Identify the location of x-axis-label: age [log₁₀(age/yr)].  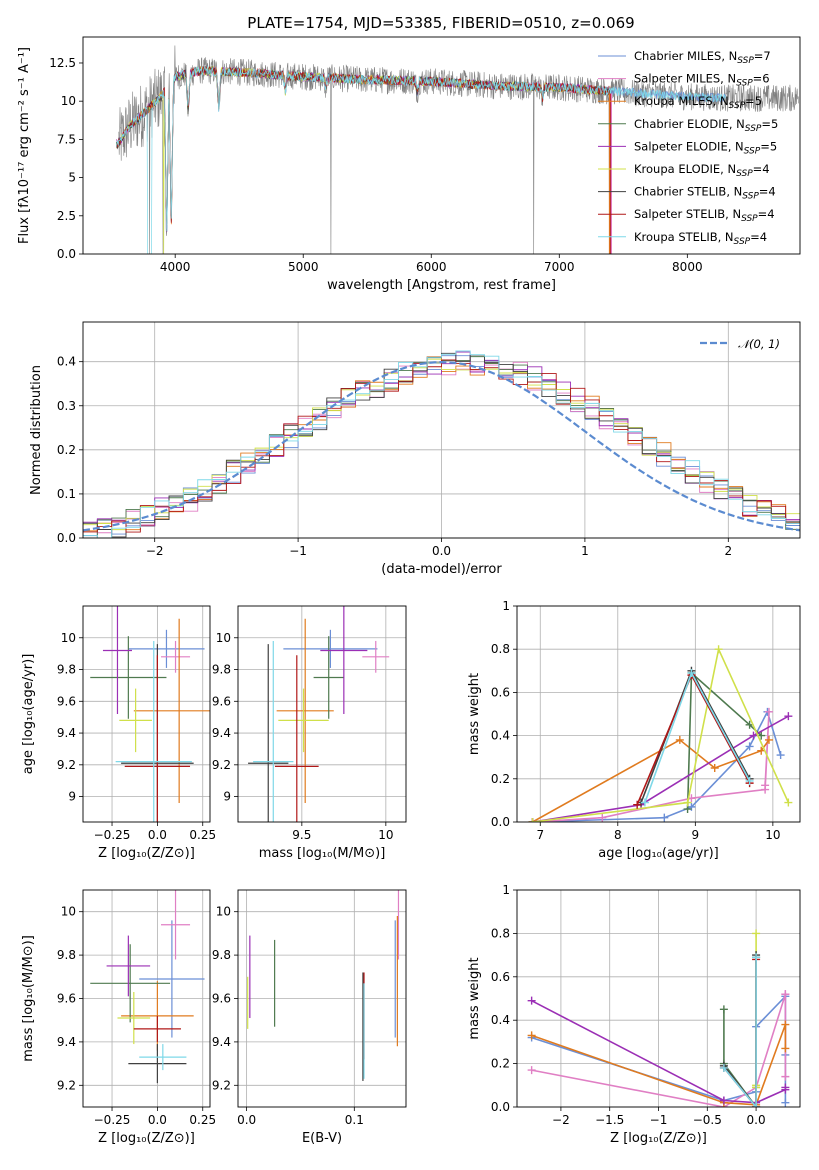
(658, 853).